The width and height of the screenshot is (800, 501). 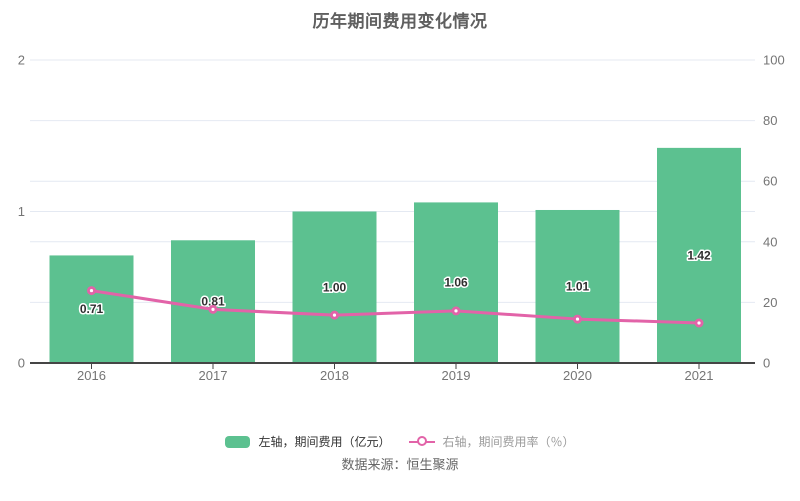 I want to click on rate-point-core-2019, so click(x=456, y=311).